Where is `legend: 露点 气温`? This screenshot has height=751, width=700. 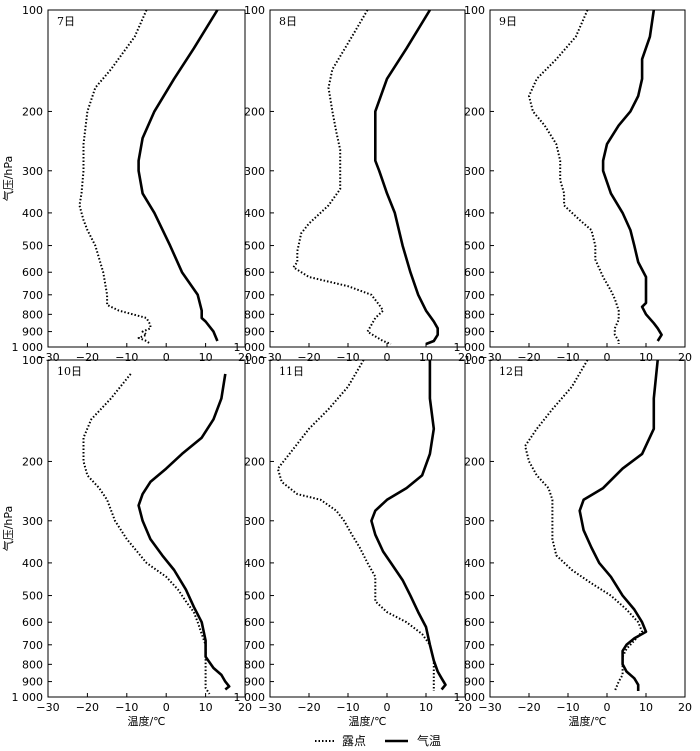 legend: 露点 气温 is located at coordinates (378, 740).